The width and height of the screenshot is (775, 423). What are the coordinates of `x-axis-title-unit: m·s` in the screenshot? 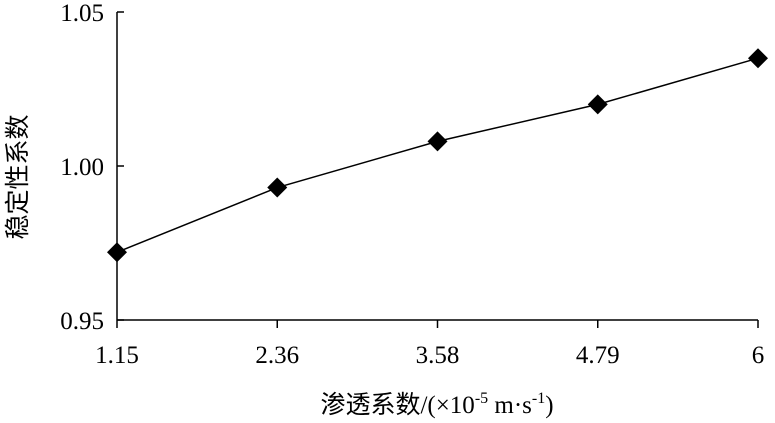 It's located at (510, 405).